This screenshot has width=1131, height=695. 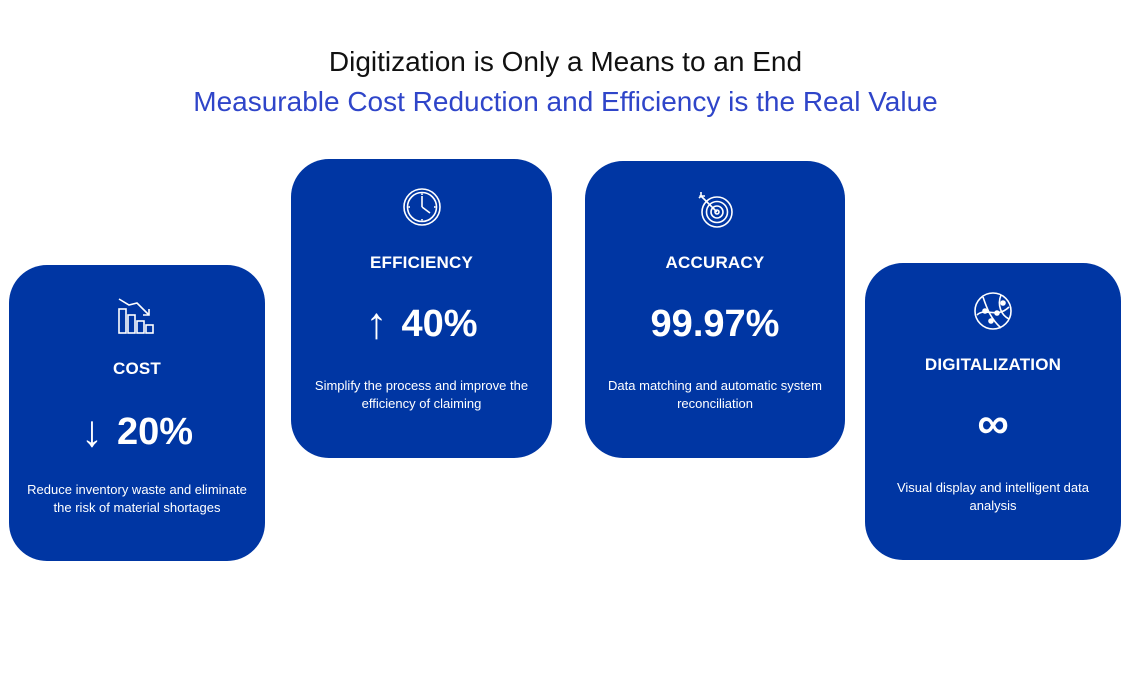 I want to click on card-metric: ↑ 40%, so click(x=421, y=322).